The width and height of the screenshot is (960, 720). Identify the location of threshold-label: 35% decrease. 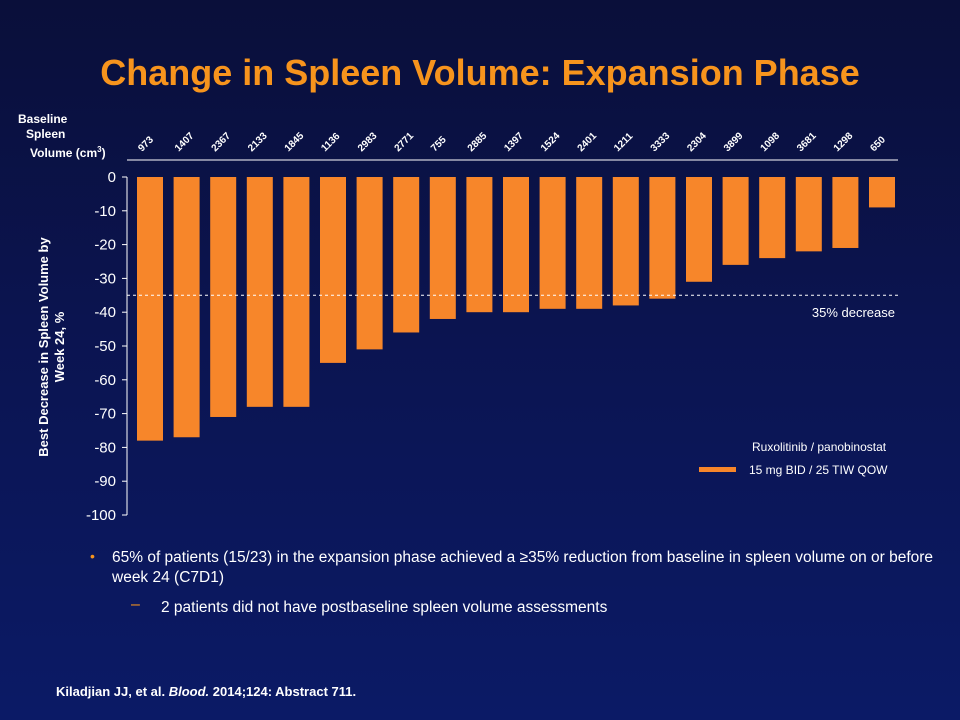
(853, 312).